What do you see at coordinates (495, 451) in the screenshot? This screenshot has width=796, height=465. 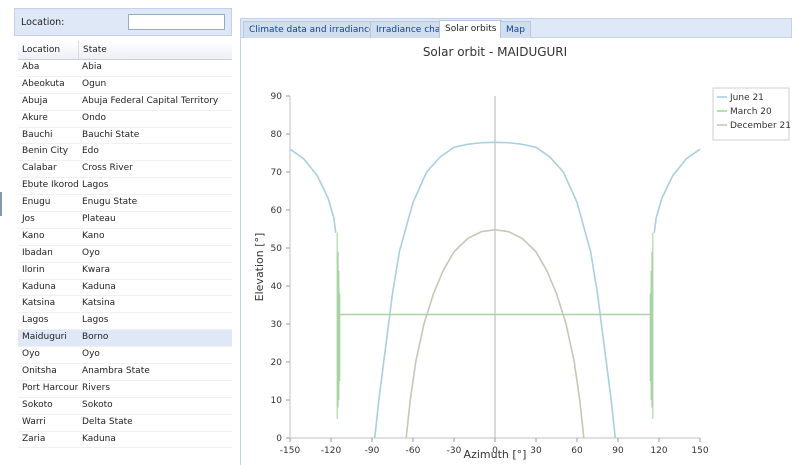 I see `x-tick-label: 0` at bounding box center [495, 451].